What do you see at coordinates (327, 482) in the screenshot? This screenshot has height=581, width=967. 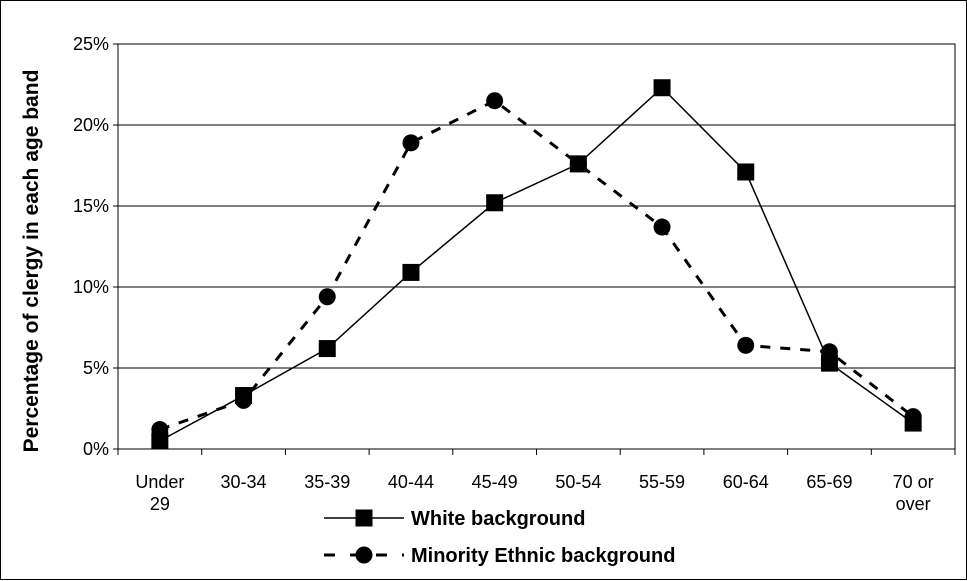 I see `x-tick-label: 35-39` at bounding box center [327, 482].